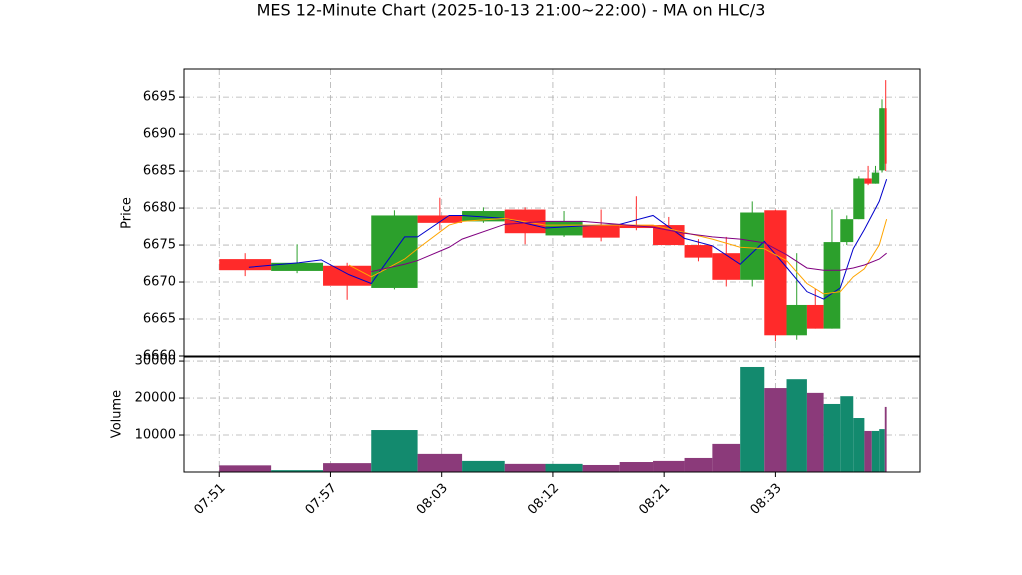 Image resolution: width=1022 pixels, height=575 pixels. Describe the element at coordinates (155, 435) in the screenshot. I see `y-tick-label: 10000` at that location.